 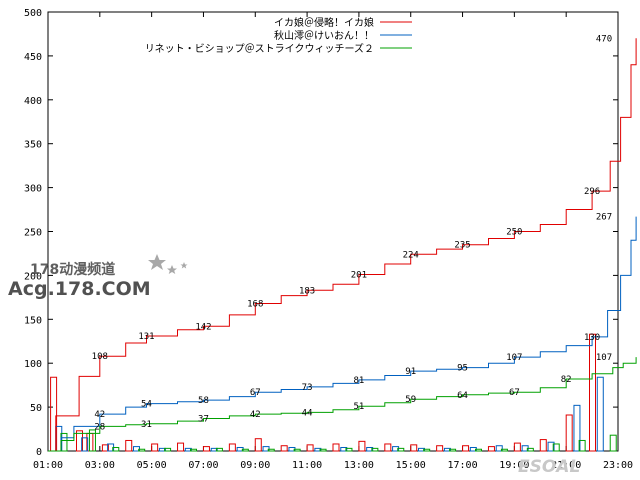 What do you see at coordinates (33, 364) in the screenshot?
I see `y-tick-label: 100` at bounding box center [33, 364].